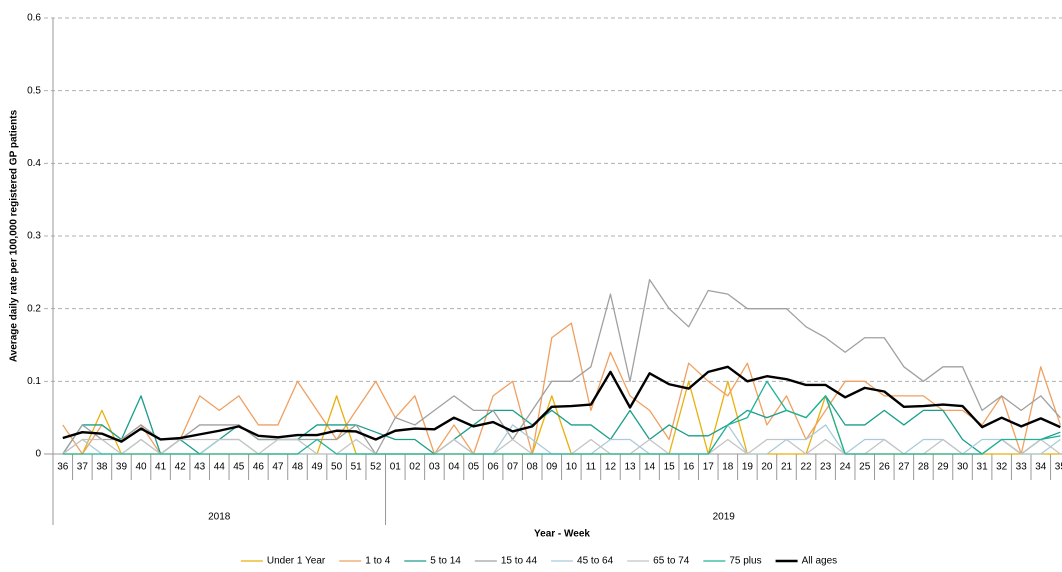  What do you see at coordinates (34, 18) in the screenshot?
I see `y-tick-label: 0.6` at bounding box center [34, 18].